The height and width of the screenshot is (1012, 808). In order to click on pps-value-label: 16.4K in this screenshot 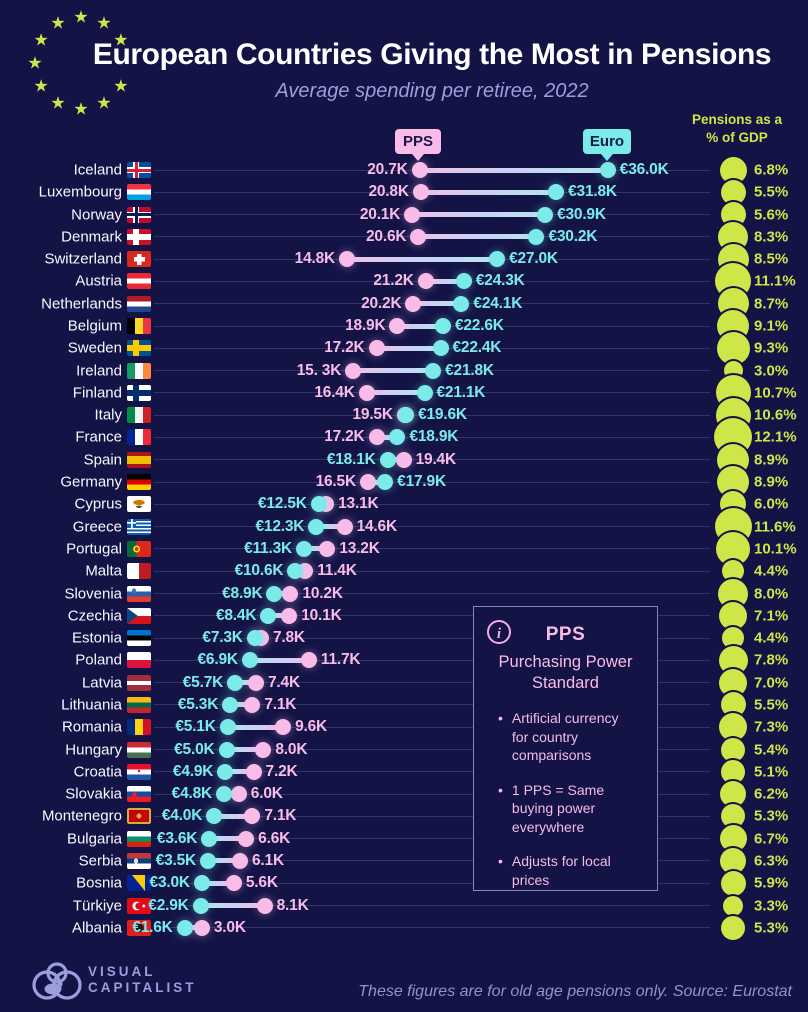, I will do `click(334, 392)`.